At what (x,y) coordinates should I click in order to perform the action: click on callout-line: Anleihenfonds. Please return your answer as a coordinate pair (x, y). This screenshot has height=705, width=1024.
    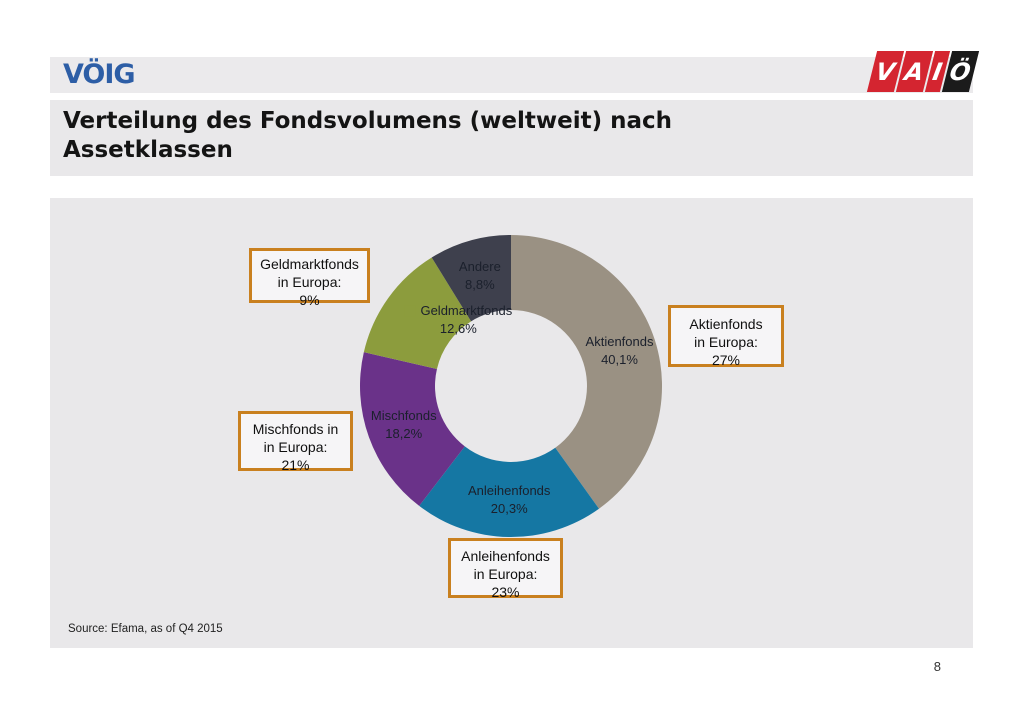
    Looking at the image, I should click on (505, 556).